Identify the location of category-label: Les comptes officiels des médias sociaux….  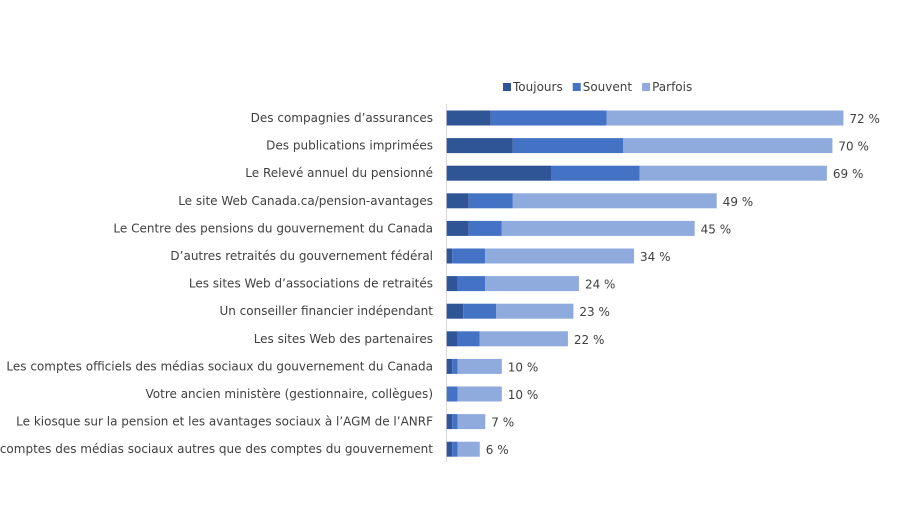
(219, 366).